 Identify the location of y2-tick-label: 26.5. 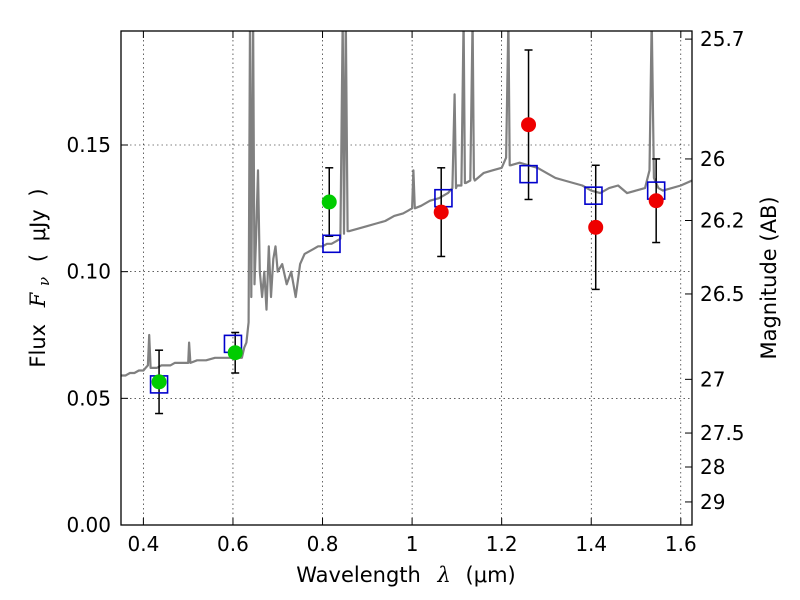
(722, 294).